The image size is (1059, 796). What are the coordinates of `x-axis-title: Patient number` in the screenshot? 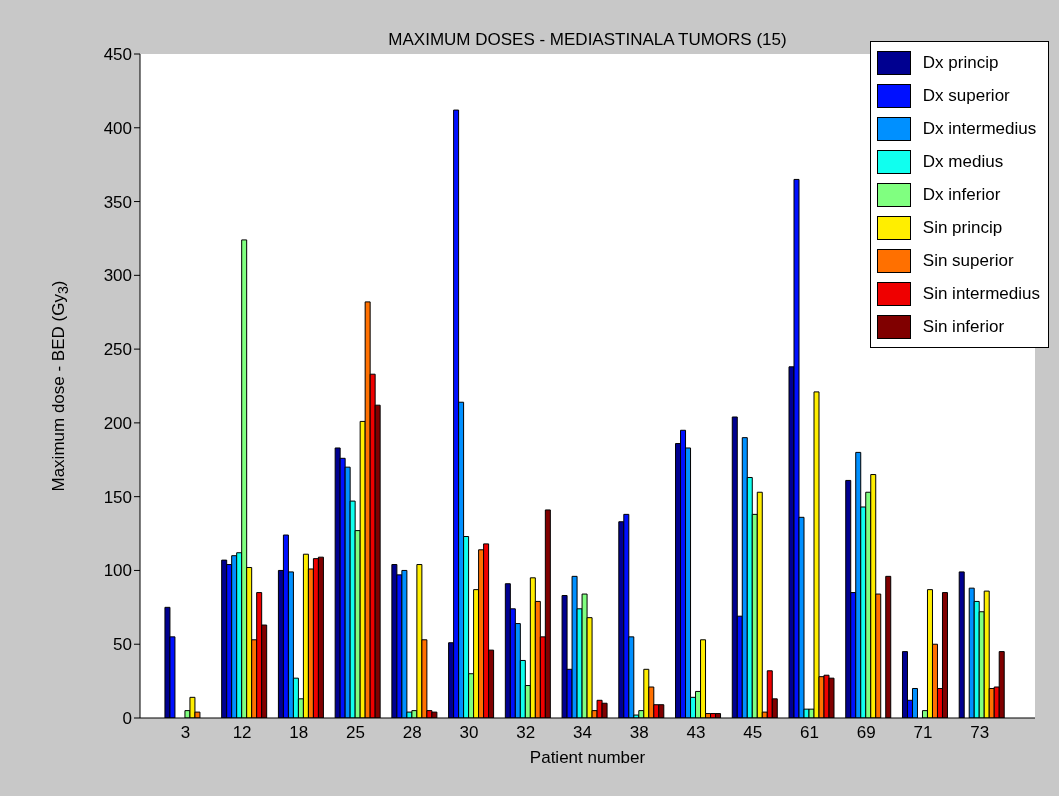 It's located at (587, 758).